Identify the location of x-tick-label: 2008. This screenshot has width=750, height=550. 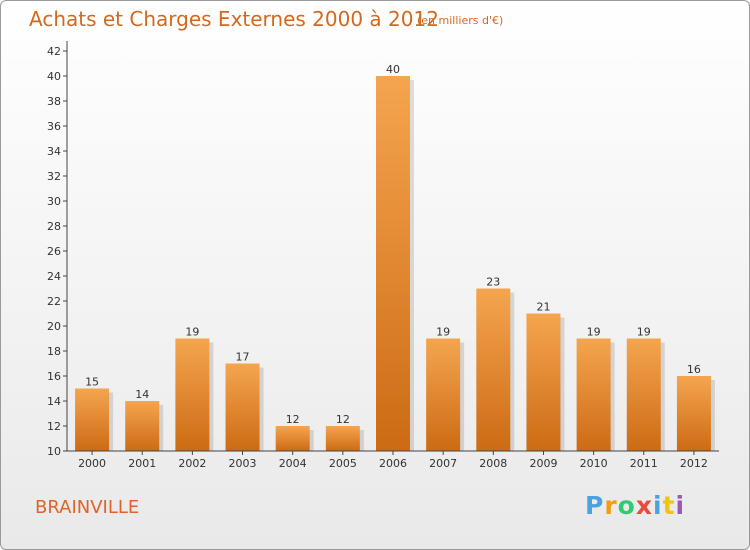
(493, 463).